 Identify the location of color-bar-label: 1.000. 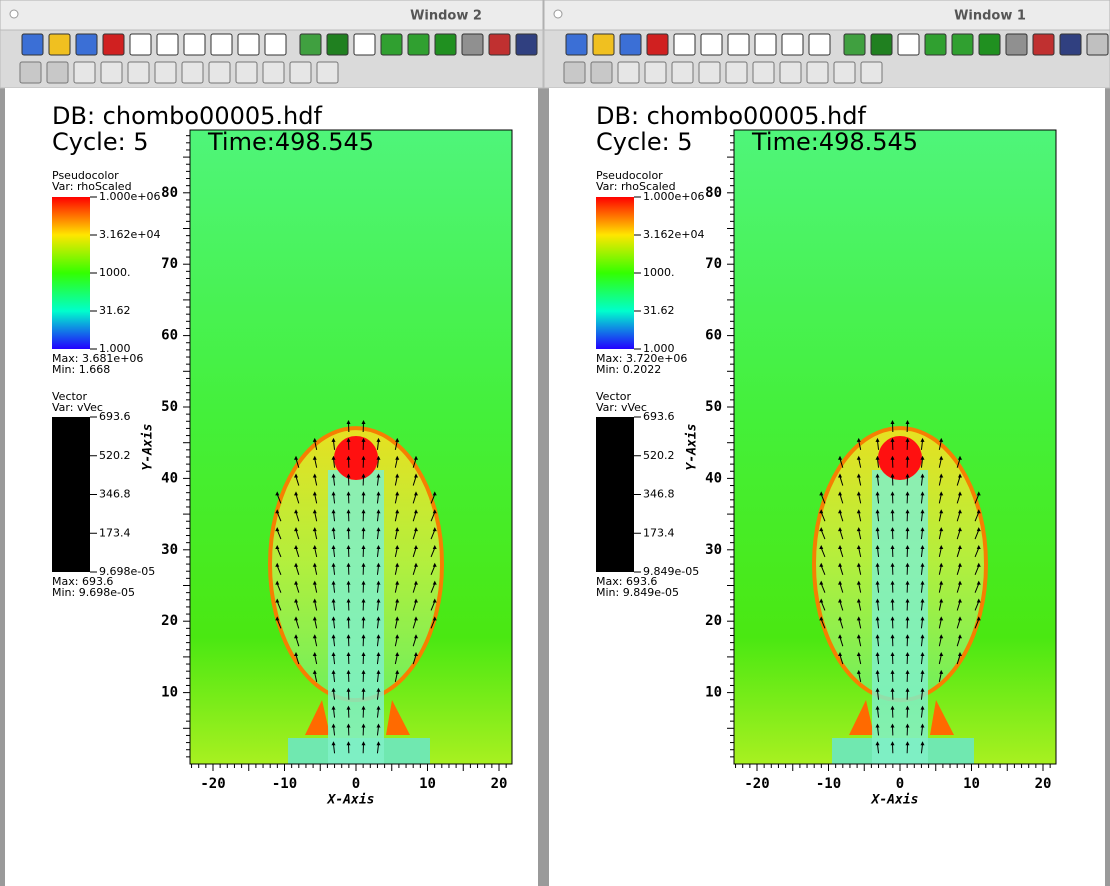
(659, 348).